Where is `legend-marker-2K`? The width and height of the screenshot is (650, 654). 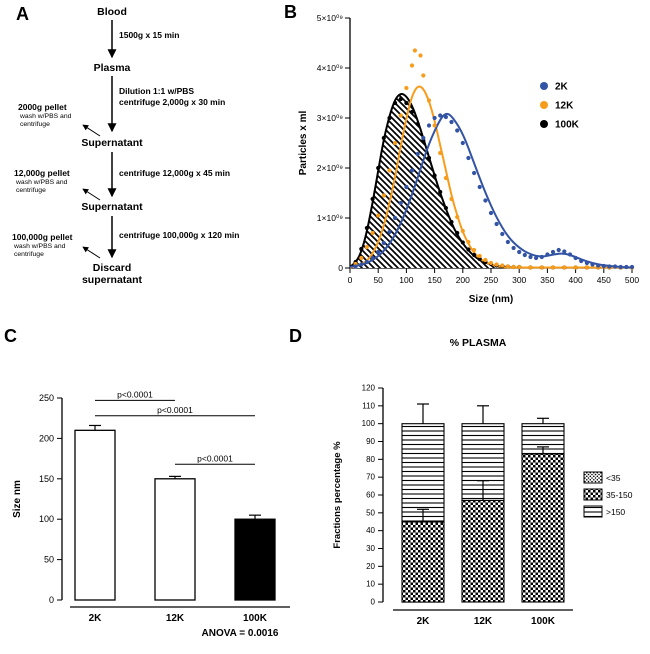 legend-marker-2K is located at coordinates (544, 86).